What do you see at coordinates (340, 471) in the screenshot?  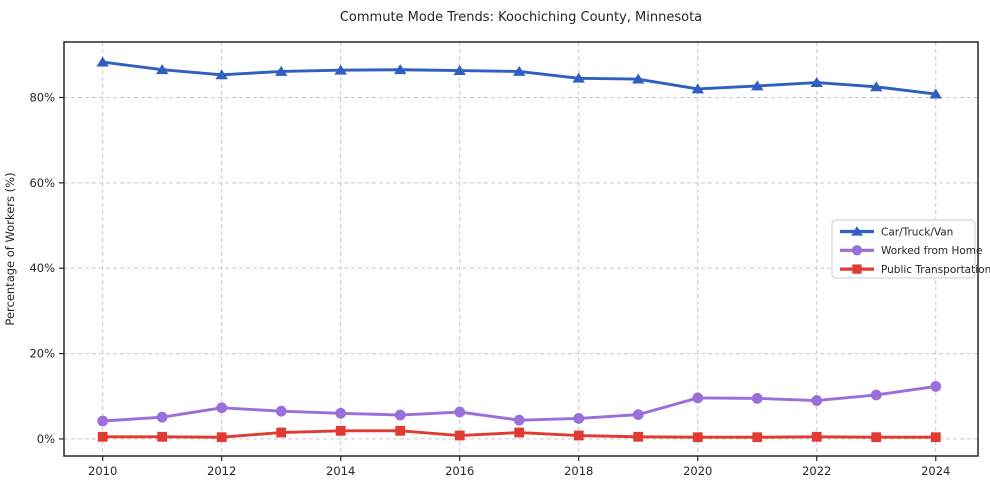 I see `x-tick-label: 2014` at bounding box center [340, 471].